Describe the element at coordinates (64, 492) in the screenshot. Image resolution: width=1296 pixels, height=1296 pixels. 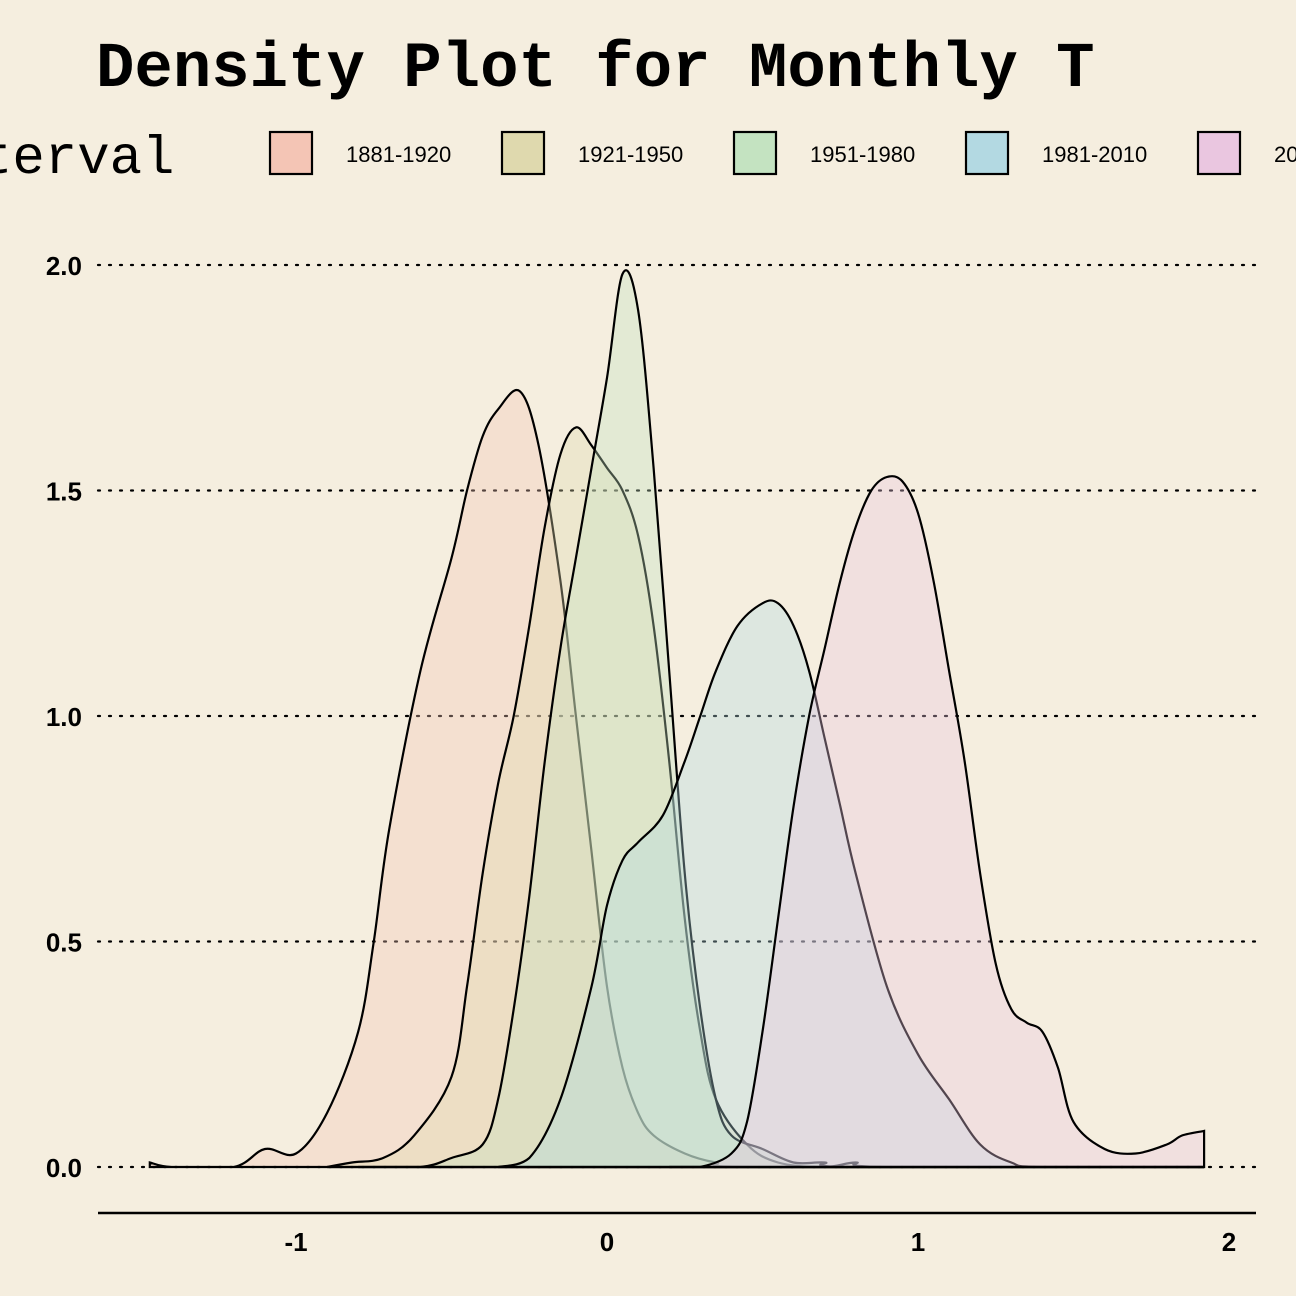
I see `y-tick-label: 1.5` at that location.